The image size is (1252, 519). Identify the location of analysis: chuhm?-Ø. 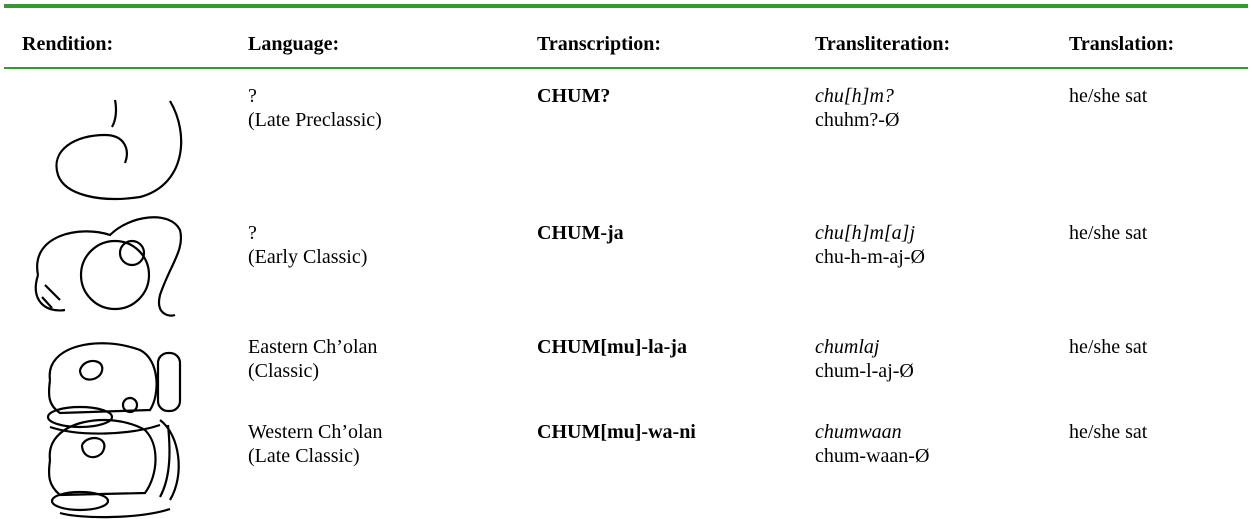
(857, 120).